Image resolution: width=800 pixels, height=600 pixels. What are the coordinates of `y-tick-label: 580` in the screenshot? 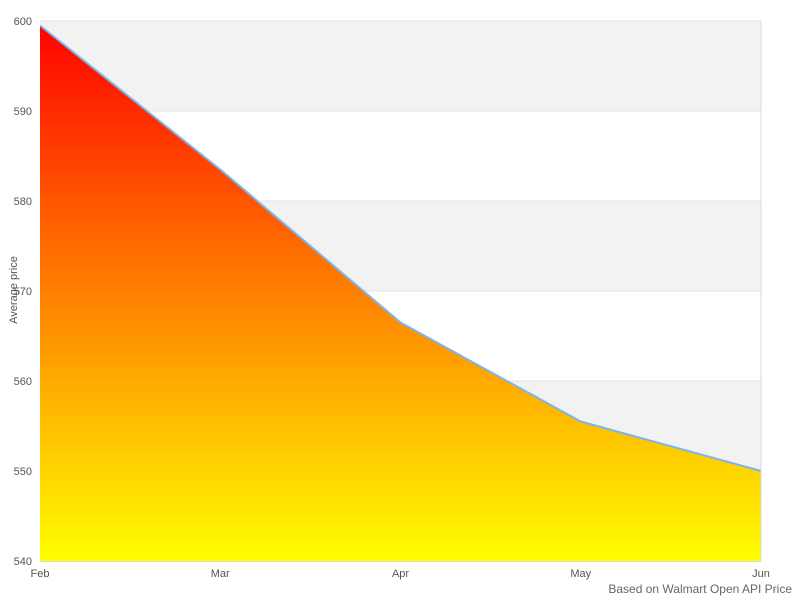 It's located at (23, 202).